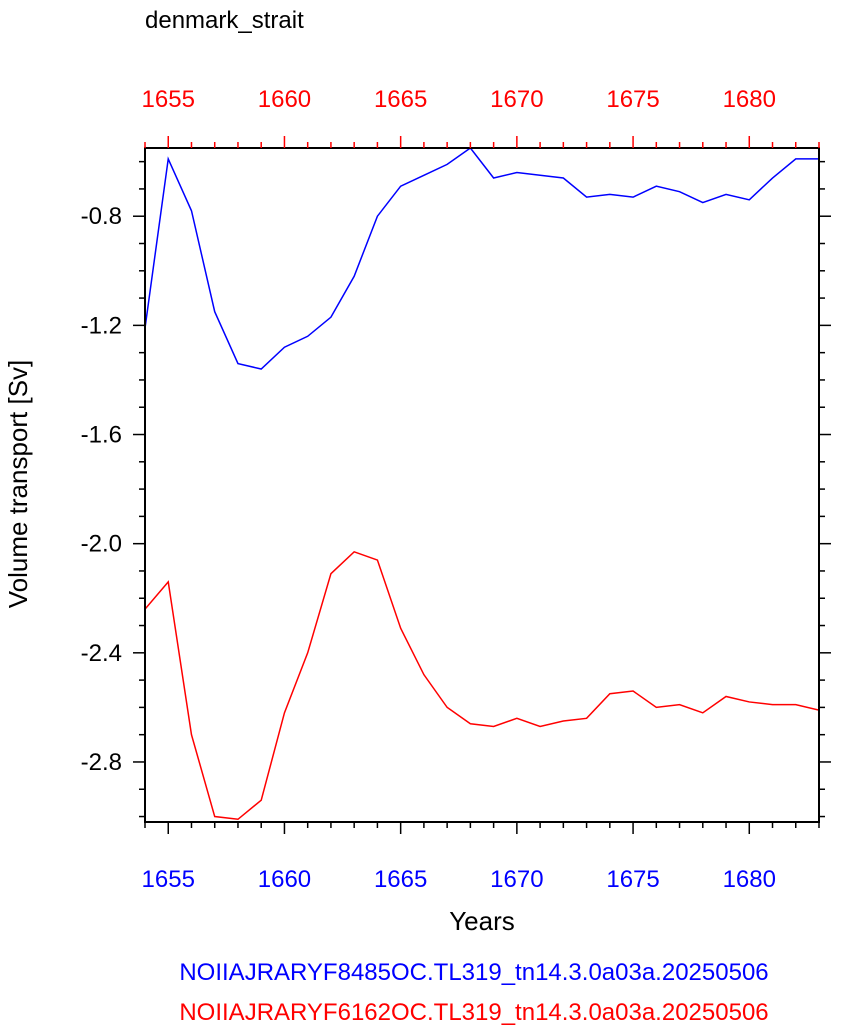  Describe the element at coordinates (168, 99) in the screenshot. I see `x-tick-label-top: 1655` at that location.